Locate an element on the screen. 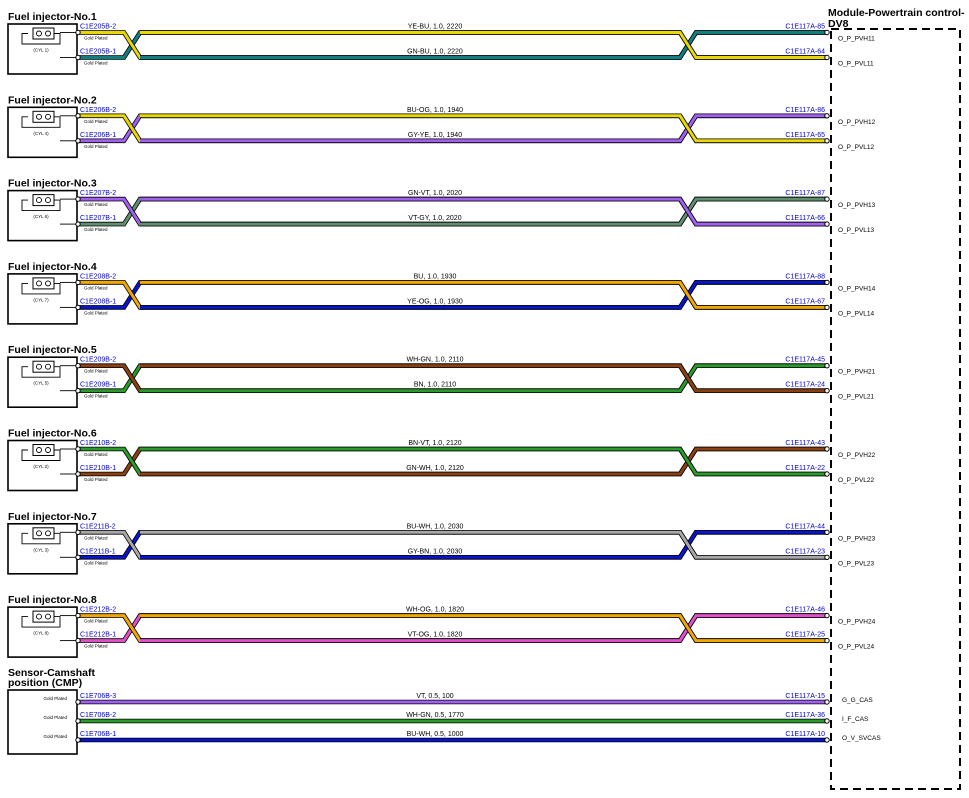  signal-label: O_P_PVH24 is located at coordinates (857, 622).